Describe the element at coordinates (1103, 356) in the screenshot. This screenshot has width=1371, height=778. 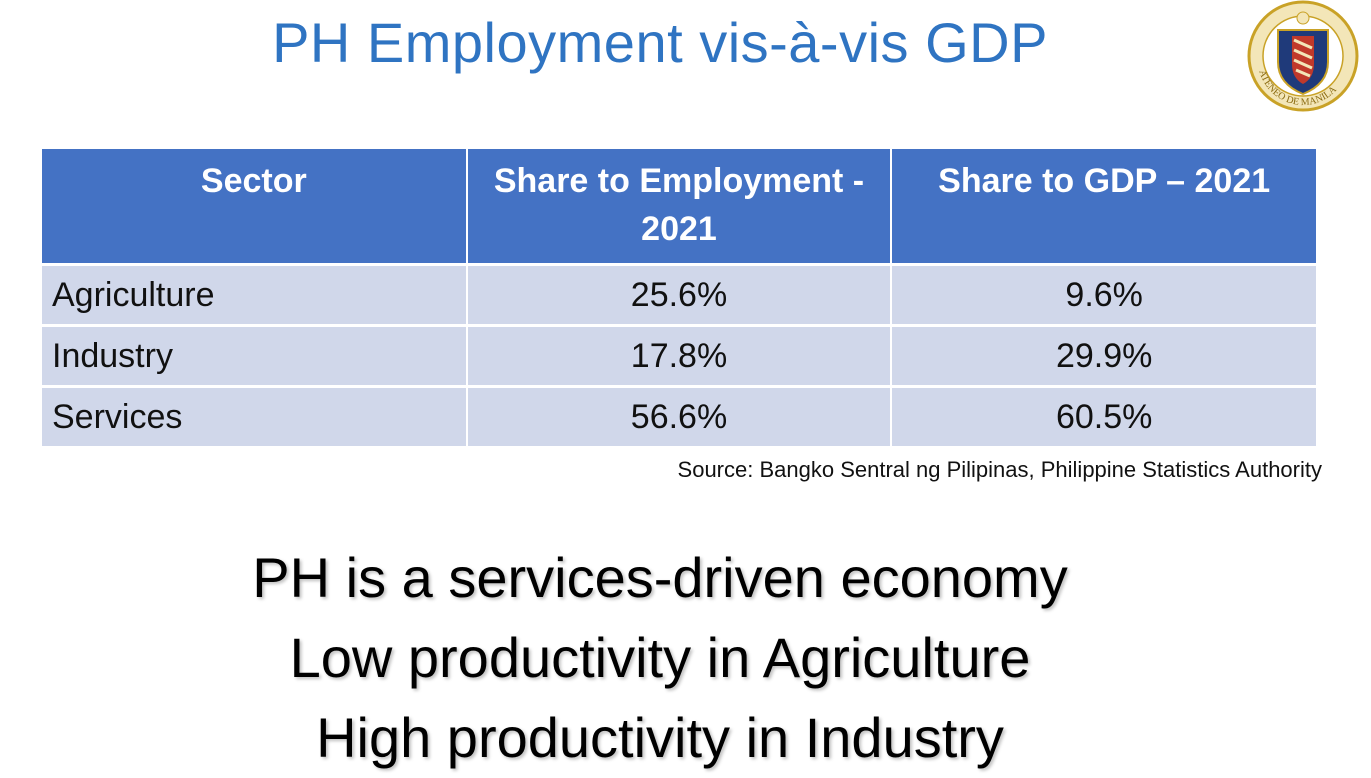
I see `gdp-share-cell: 29.9%` at that location.